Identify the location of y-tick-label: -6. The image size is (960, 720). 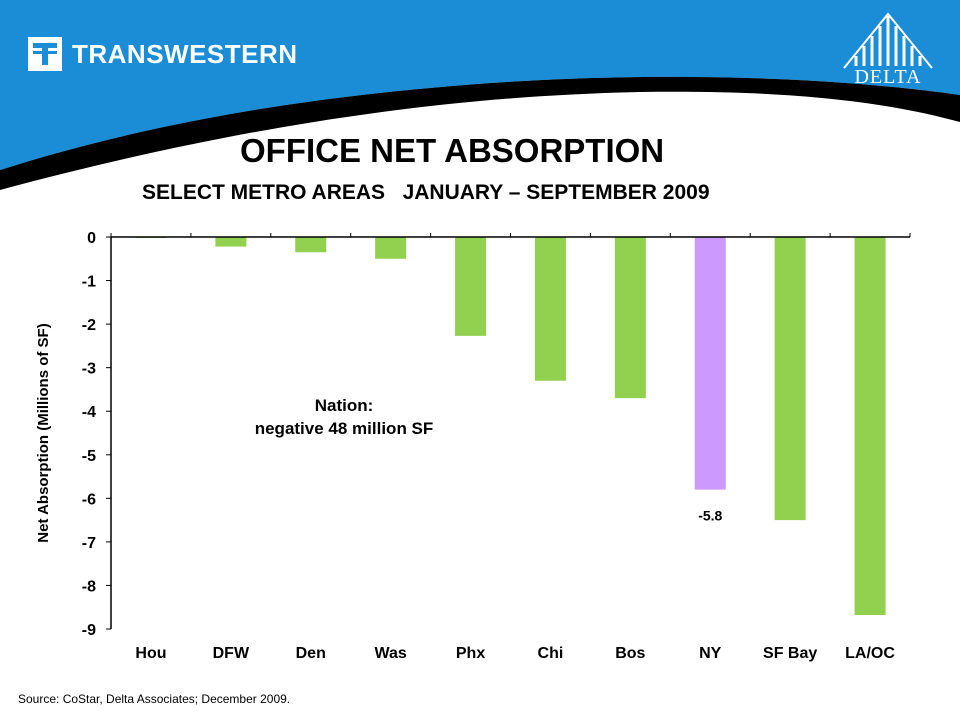
(89, 499).